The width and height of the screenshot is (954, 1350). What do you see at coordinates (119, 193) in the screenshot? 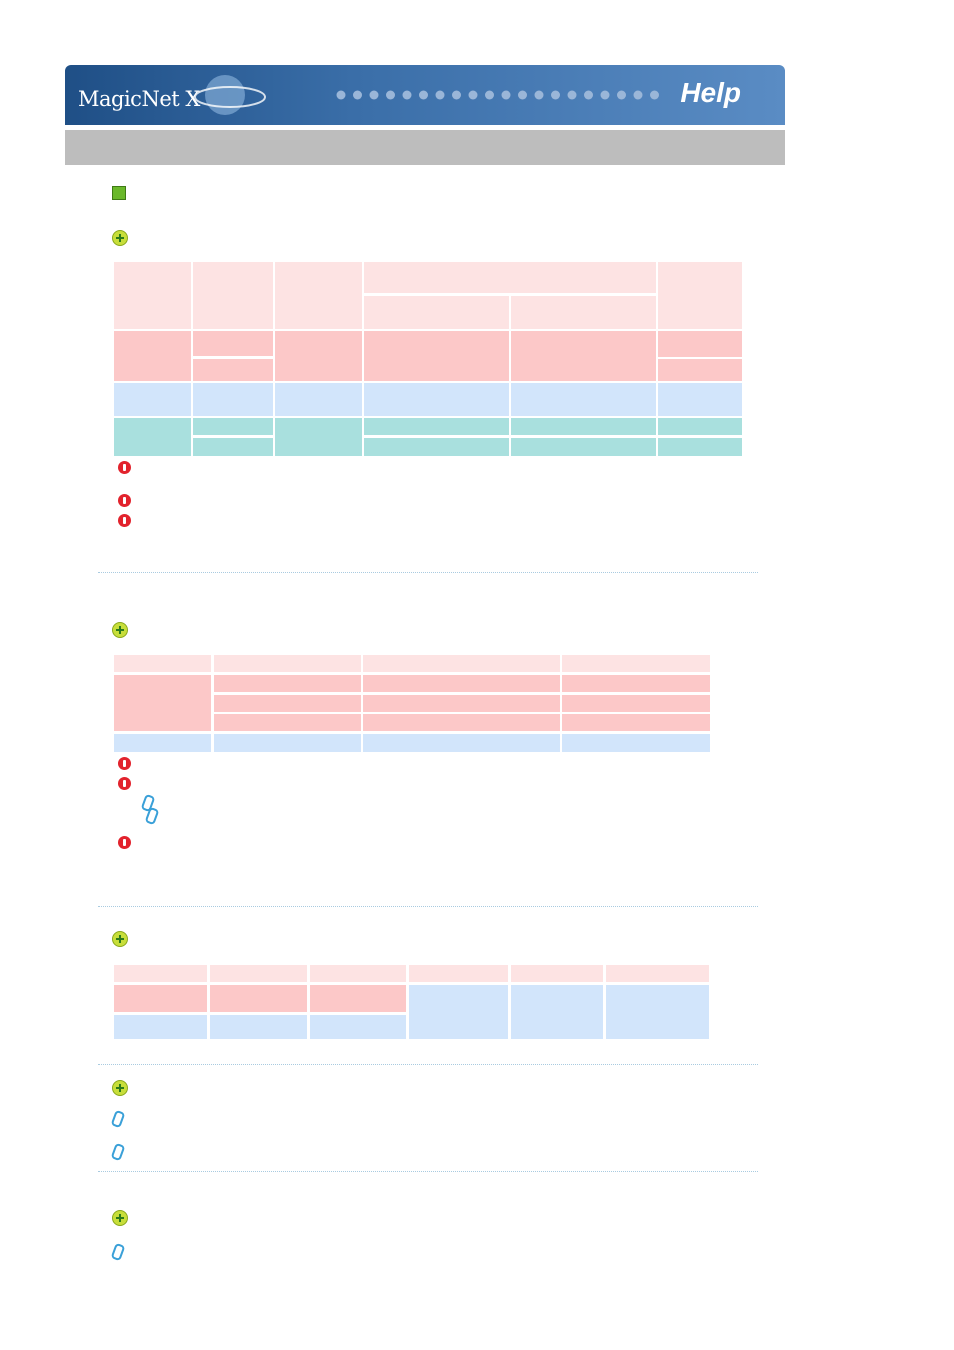
I see `section-icon` at bounding box center [119, 193].